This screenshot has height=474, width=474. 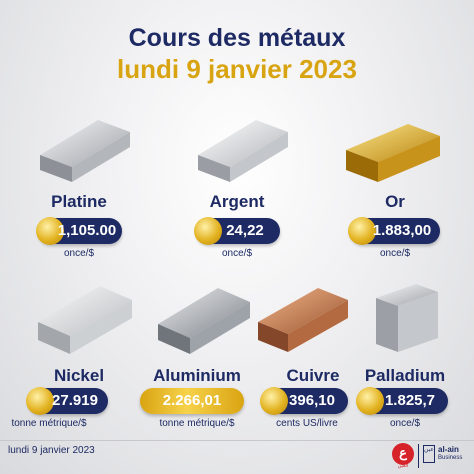 What do you see at coordinates (197, 375) in the screenshot?
I see `metal-name: Aluminium` at bounding box center [197, 375].